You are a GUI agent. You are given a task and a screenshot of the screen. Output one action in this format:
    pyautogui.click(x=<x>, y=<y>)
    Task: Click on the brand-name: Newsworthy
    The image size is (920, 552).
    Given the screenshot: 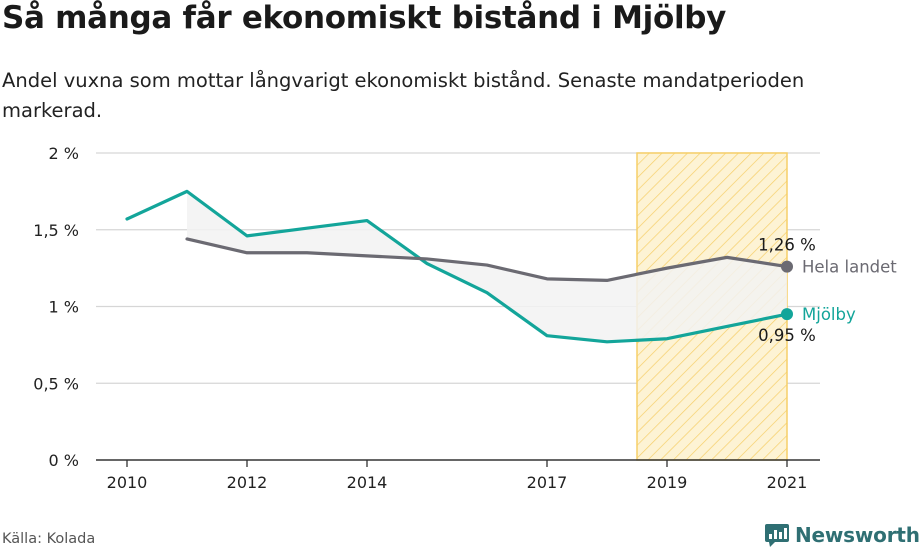 What is the action you would take?
    pyautogui.click(x=857, y=535)
    